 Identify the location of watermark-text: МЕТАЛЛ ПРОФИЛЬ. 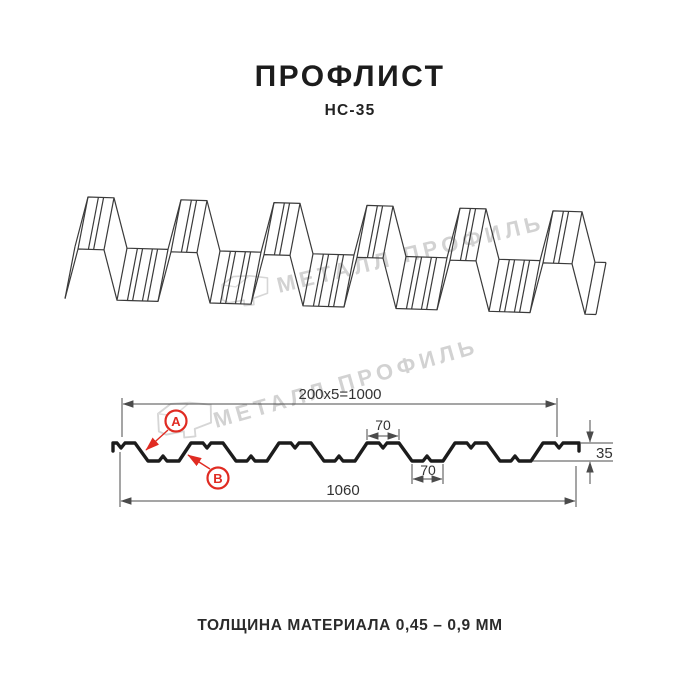
(345, 383).